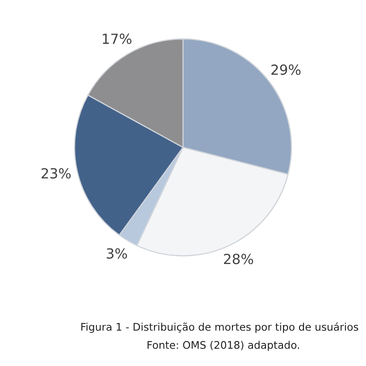 The height and width of the screenshot is (366, 366). Describe the element at coordinates (285, 69) in the screenshot. I see `data-label: 29%` at that location.